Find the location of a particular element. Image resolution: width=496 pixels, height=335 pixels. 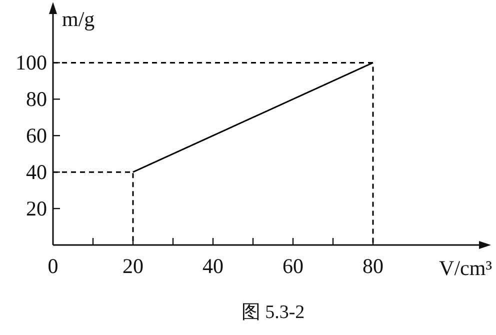

y-tick-label: 60 is located at coordinates (36, 136).